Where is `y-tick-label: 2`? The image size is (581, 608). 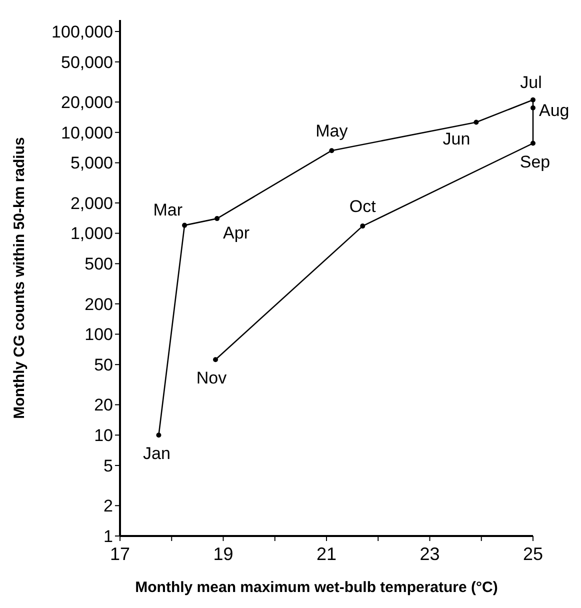 y-tick-label: 2 is located at coordinates (108, 506).